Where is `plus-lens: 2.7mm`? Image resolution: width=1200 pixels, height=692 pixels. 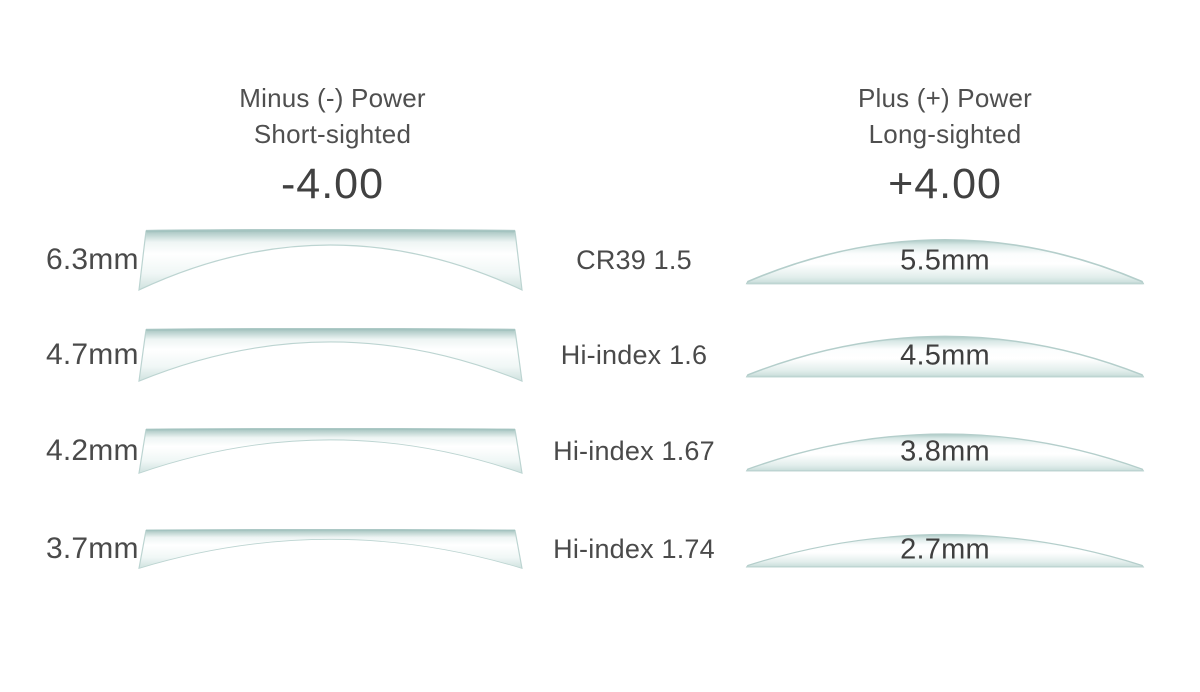
plus-lens: 2.7mm is located at coordinates (945, 549).